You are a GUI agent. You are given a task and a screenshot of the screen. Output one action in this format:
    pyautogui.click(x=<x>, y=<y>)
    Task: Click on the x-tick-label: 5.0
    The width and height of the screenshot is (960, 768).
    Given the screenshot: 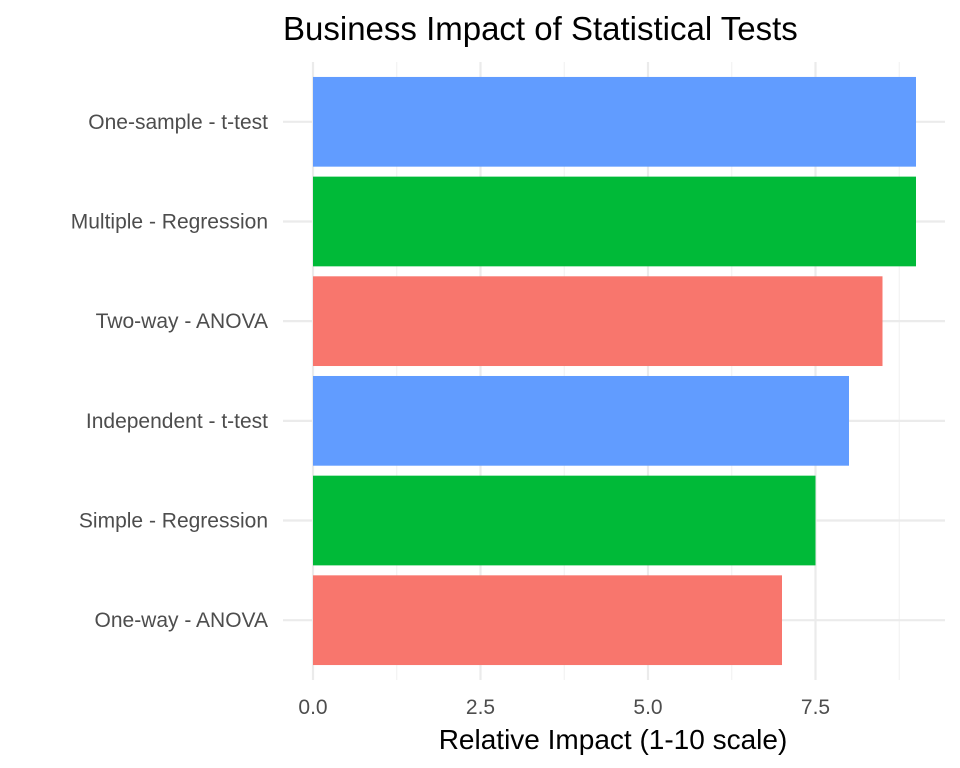 What is the action you would take?
    pyautogui.click(x=647, y=707)
    